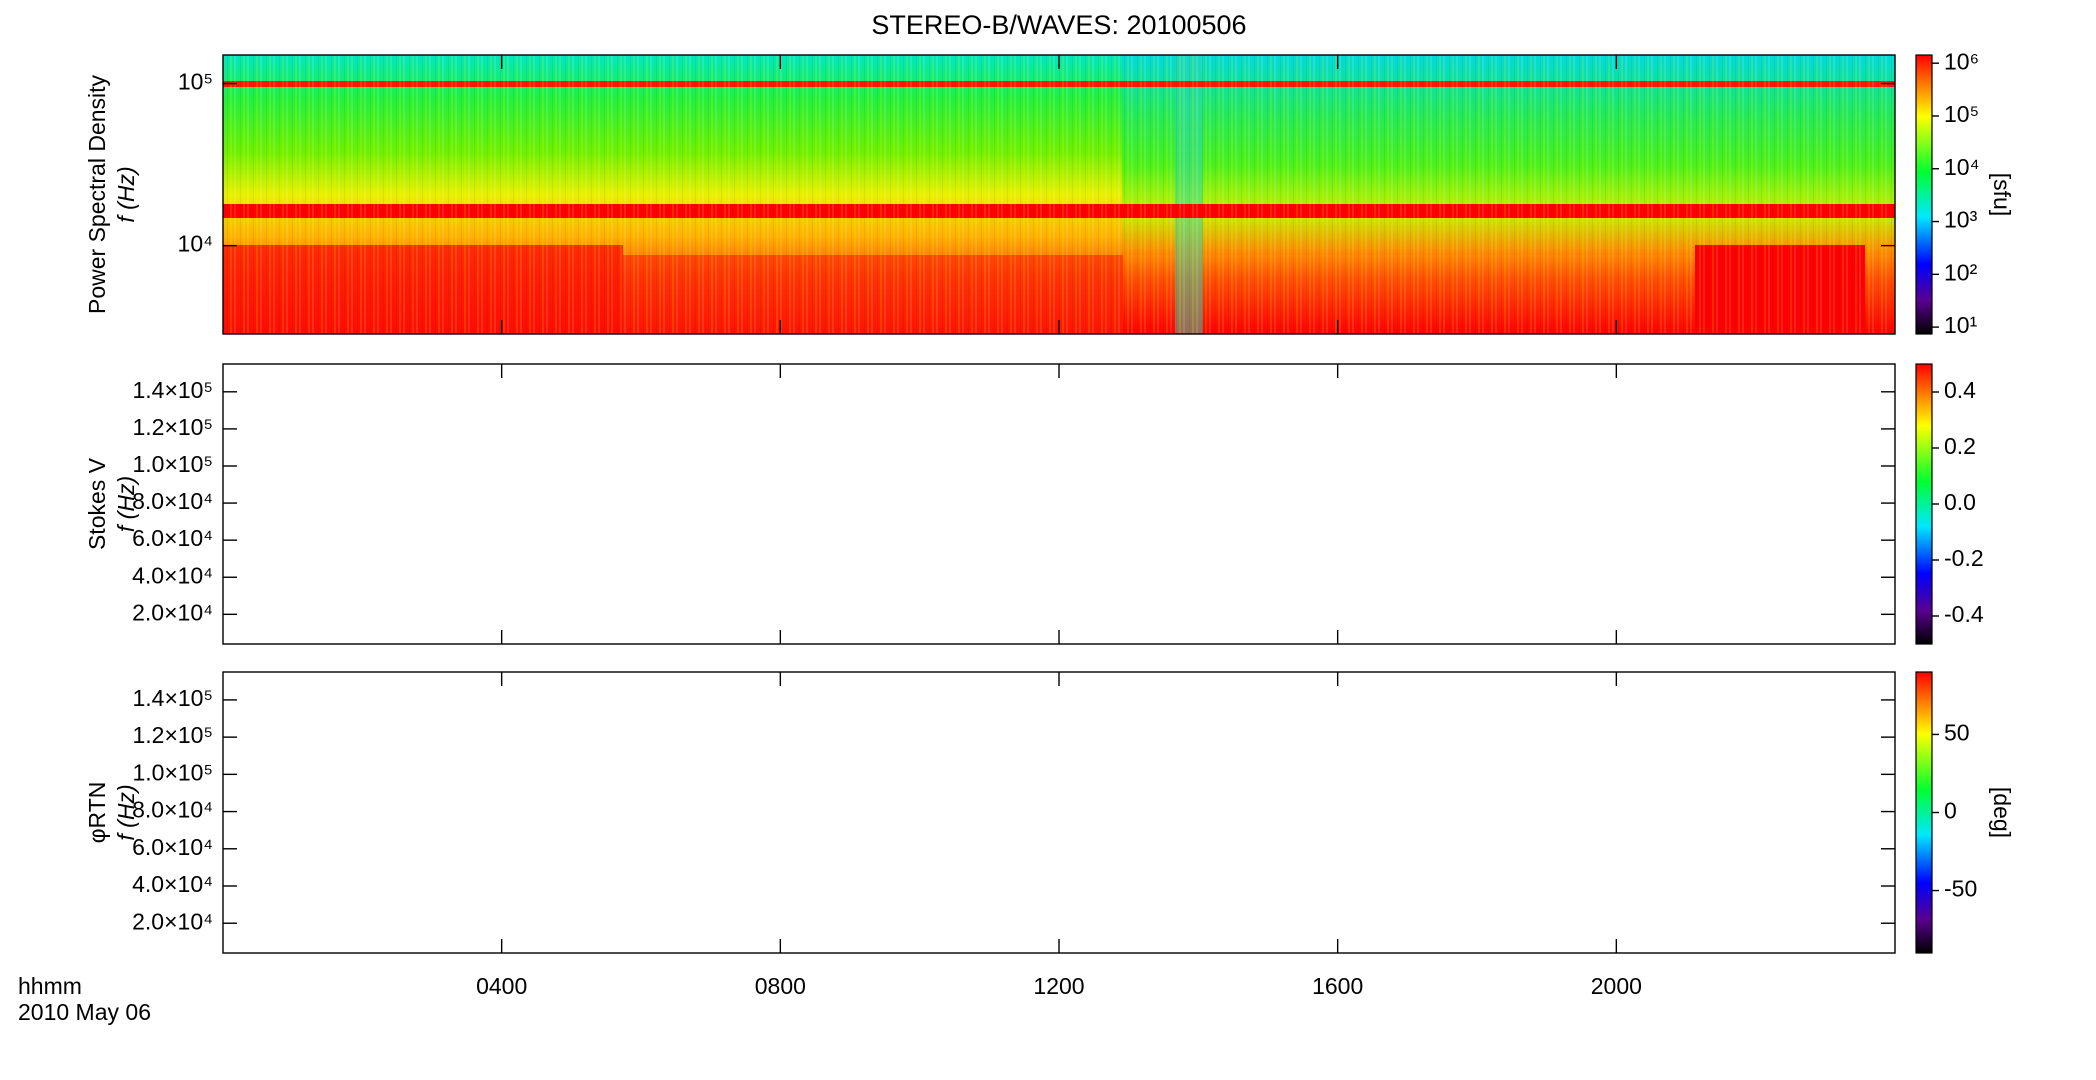  I want to click on colorbar-tick-label: 10², so click(1961, 272).